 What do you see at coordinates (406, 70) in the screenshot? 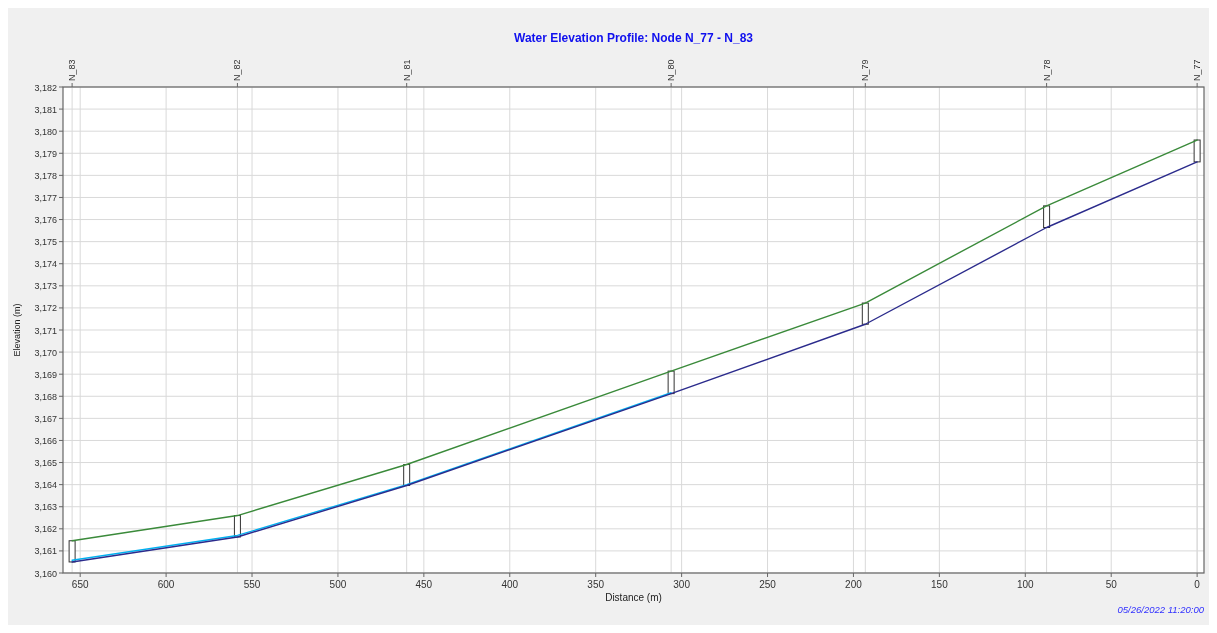
I see `ref-line-label: N_81` at bounding box center [406, 70].